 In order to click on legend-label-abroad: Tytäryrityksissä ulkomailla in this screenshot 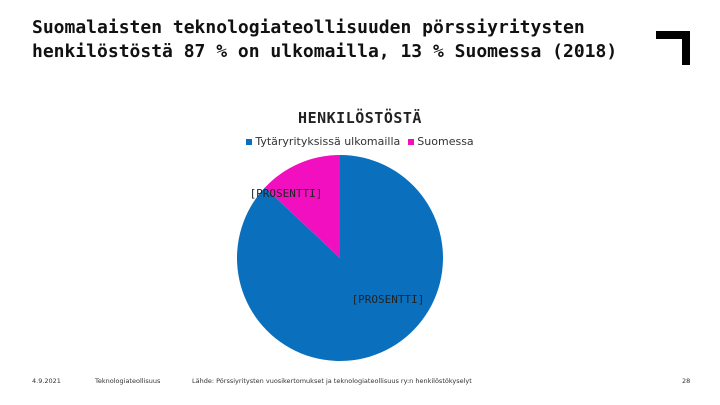, I will do `click(328, 141)`.